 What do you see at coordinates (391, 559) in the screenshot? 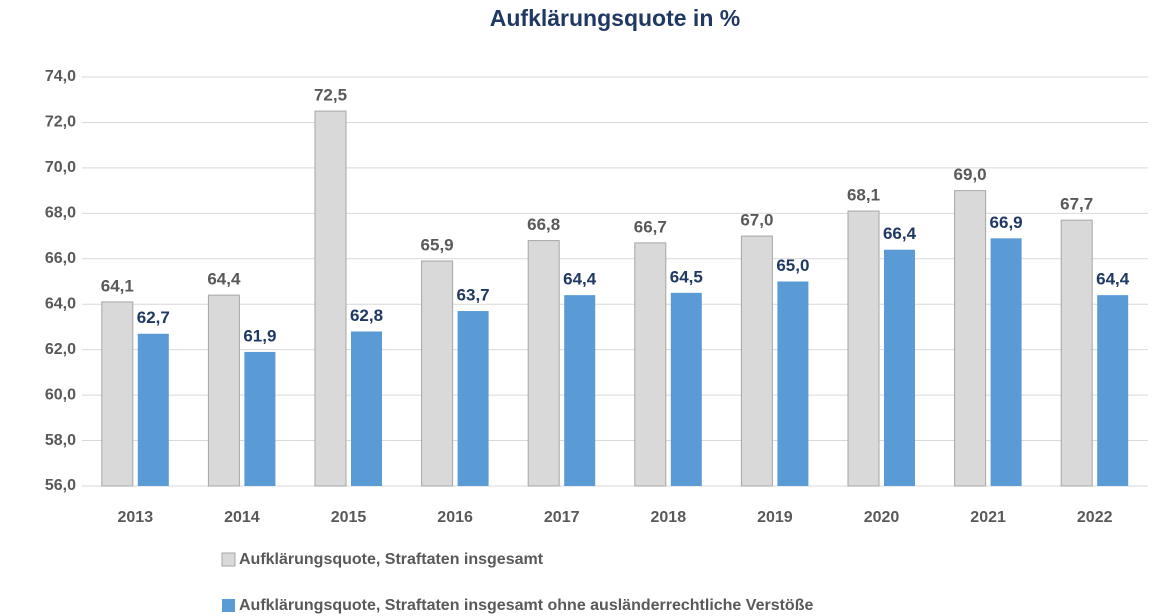
I see `legend-label: Aufklärungsquote, Straftaten insgesamt` at bounding box center [391, 559].